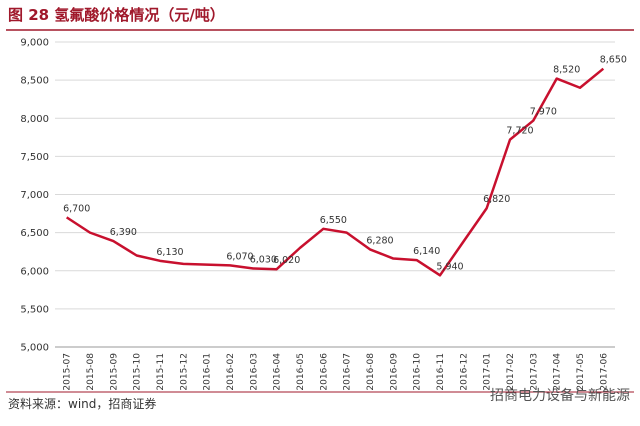 The width and height of the screenshot is (640, 426). Describe the element at coordinates (464, 372) in the screenshot. I see `x-tick-label: 2016-12` at that location.